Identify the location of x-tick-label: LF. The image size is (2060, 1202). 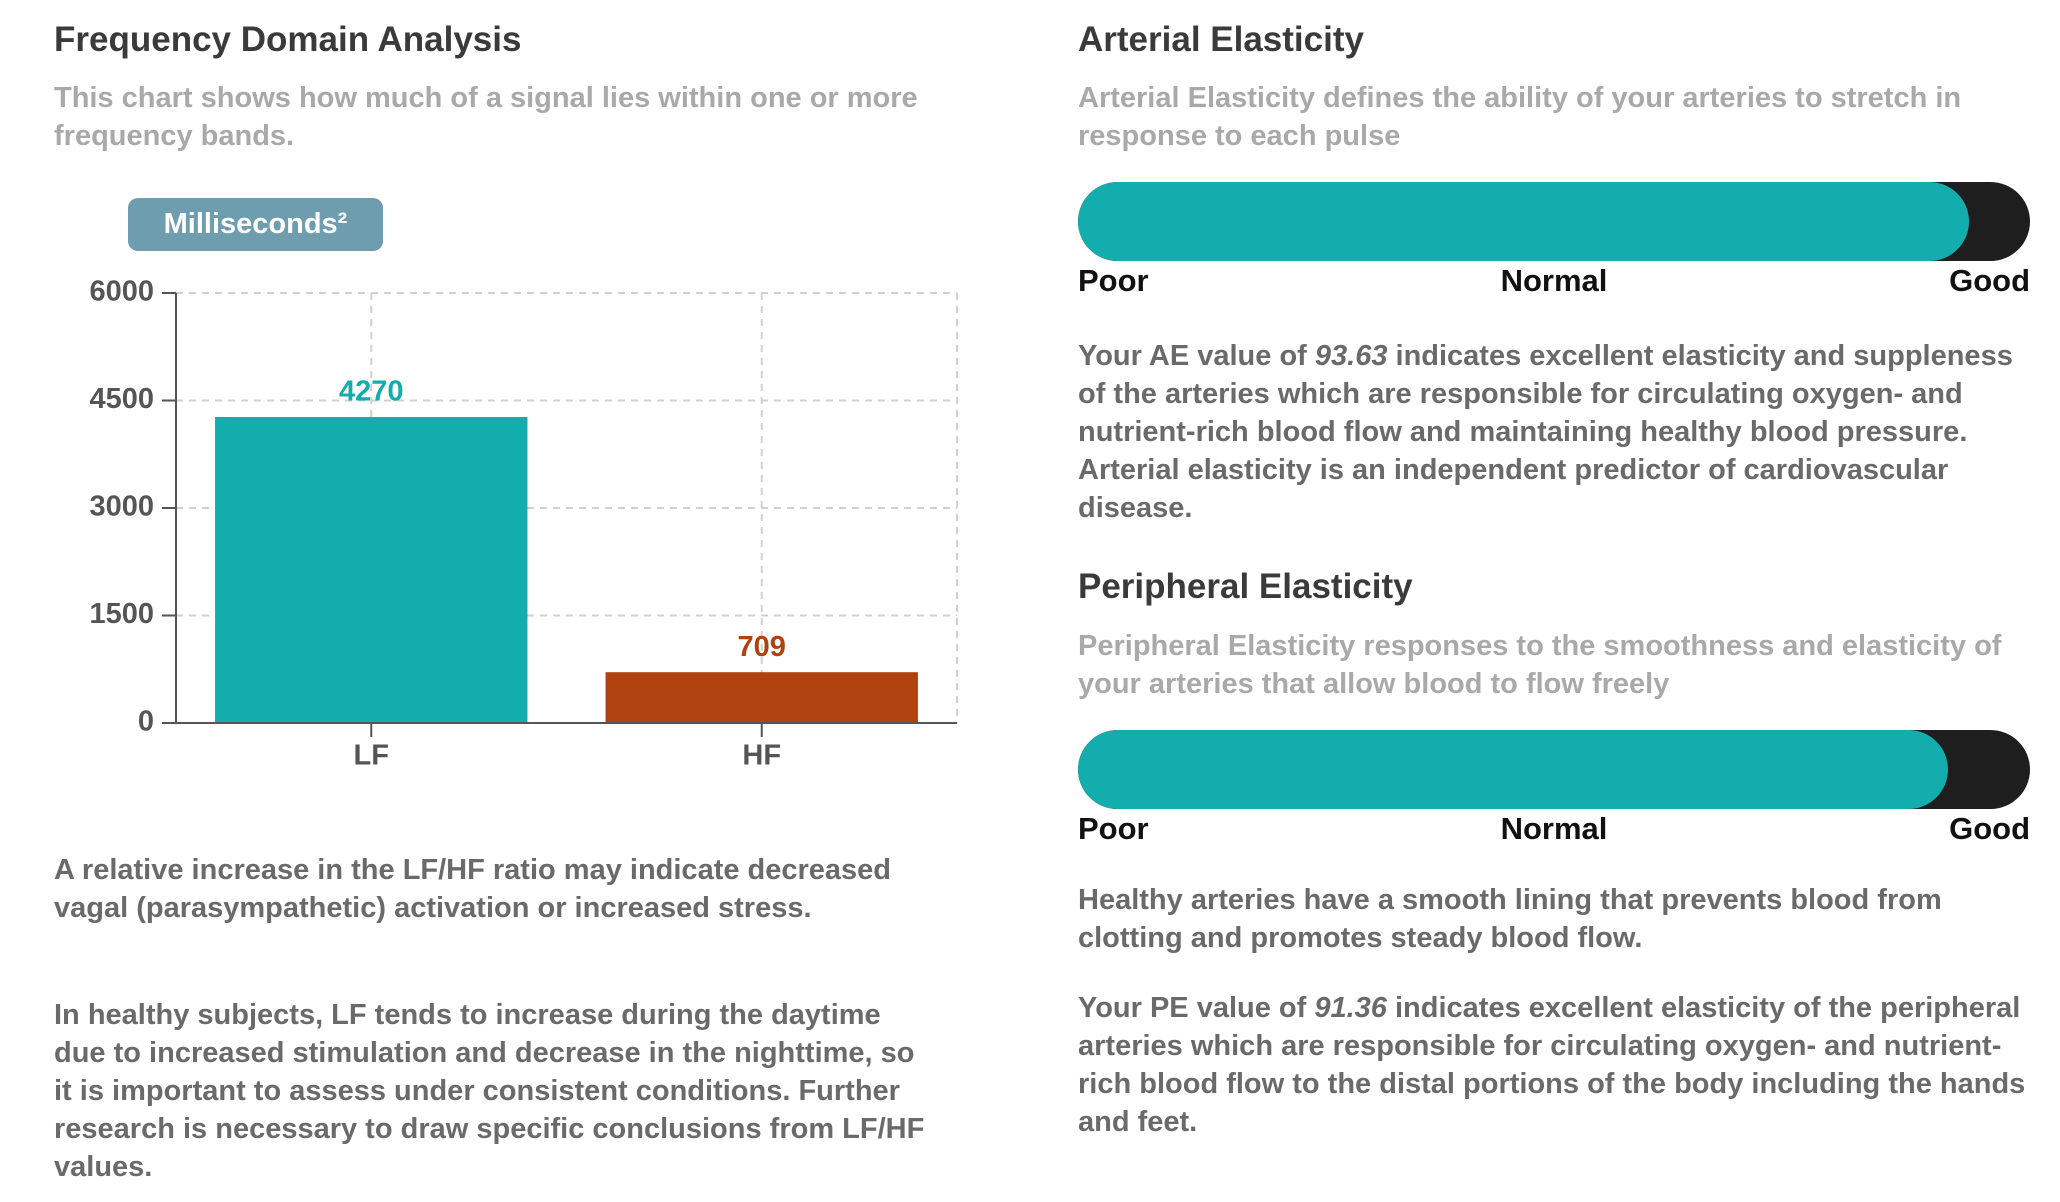
(371, 756).